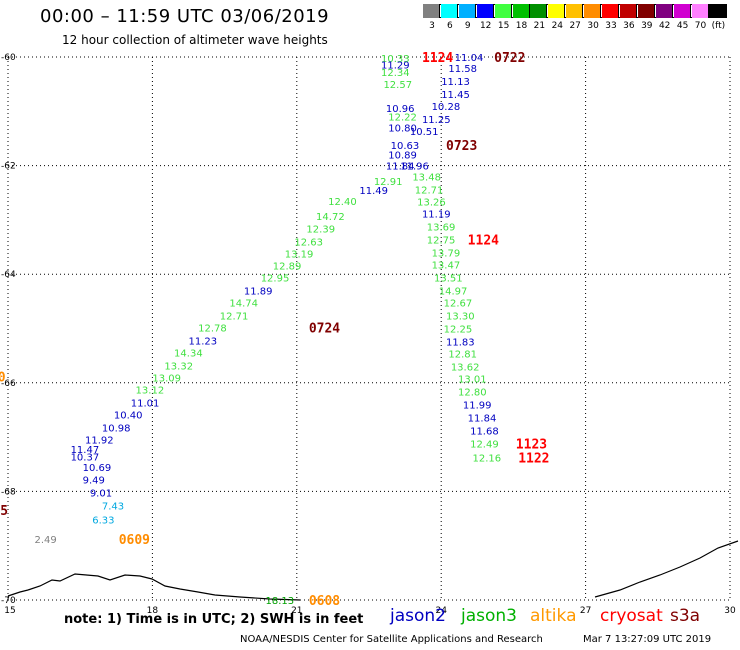 This screenshot has width=740, height=650. What do you see at coordinates (275, 278) in the screenshot?
I see `wave-height-value: 12.95` at bounding box center [275, 278].